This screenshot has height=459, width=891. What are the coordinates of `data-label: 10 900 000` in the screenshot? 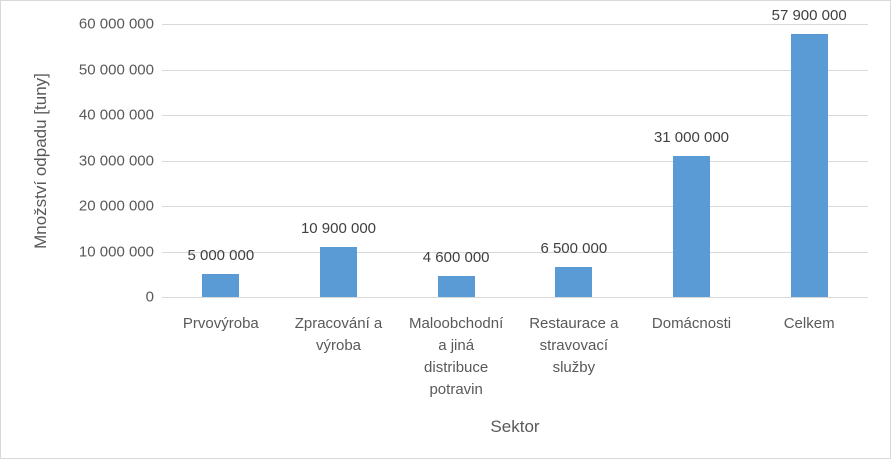 It's located at (338, 229).